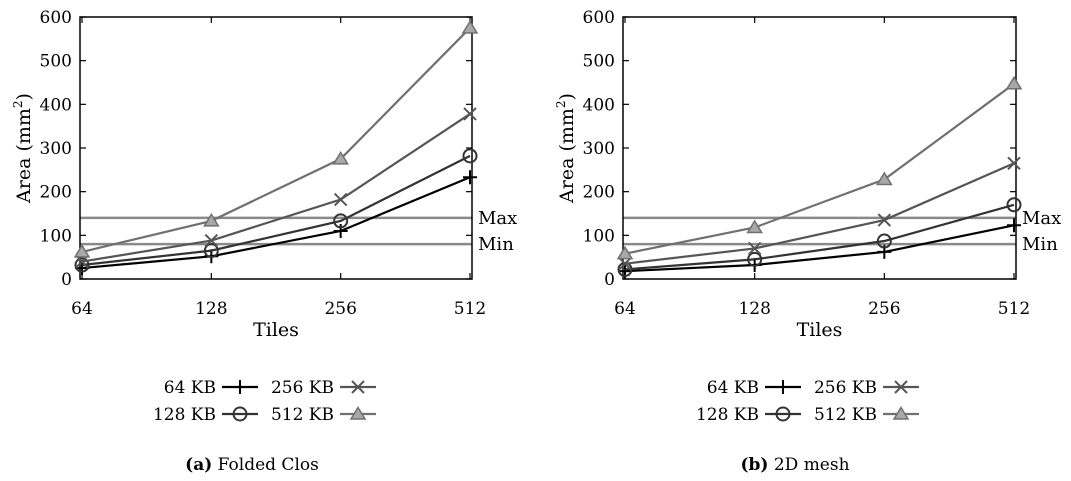  I want to click on figure-caption: (b) 2D mesh, so click(794, 465).